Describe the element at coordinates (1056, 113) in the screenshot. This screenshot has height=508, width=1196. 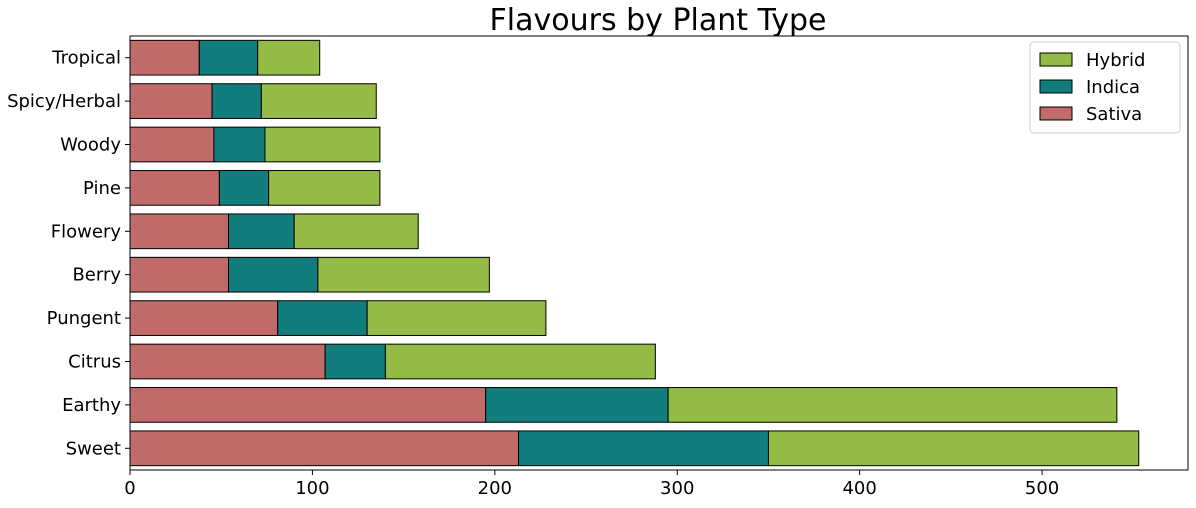
I see `legend-swatch-sativa` at that location.